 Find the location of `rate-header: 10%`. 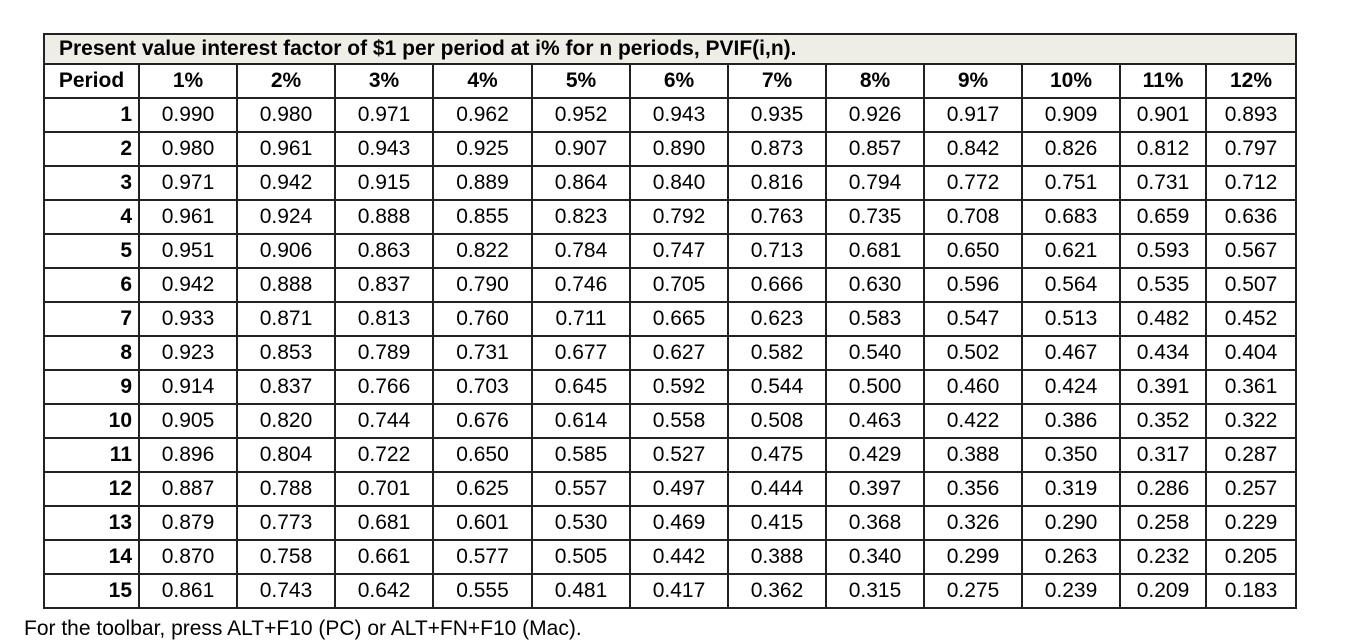

rate-header: 10% is located at coordinates (1071, 81).